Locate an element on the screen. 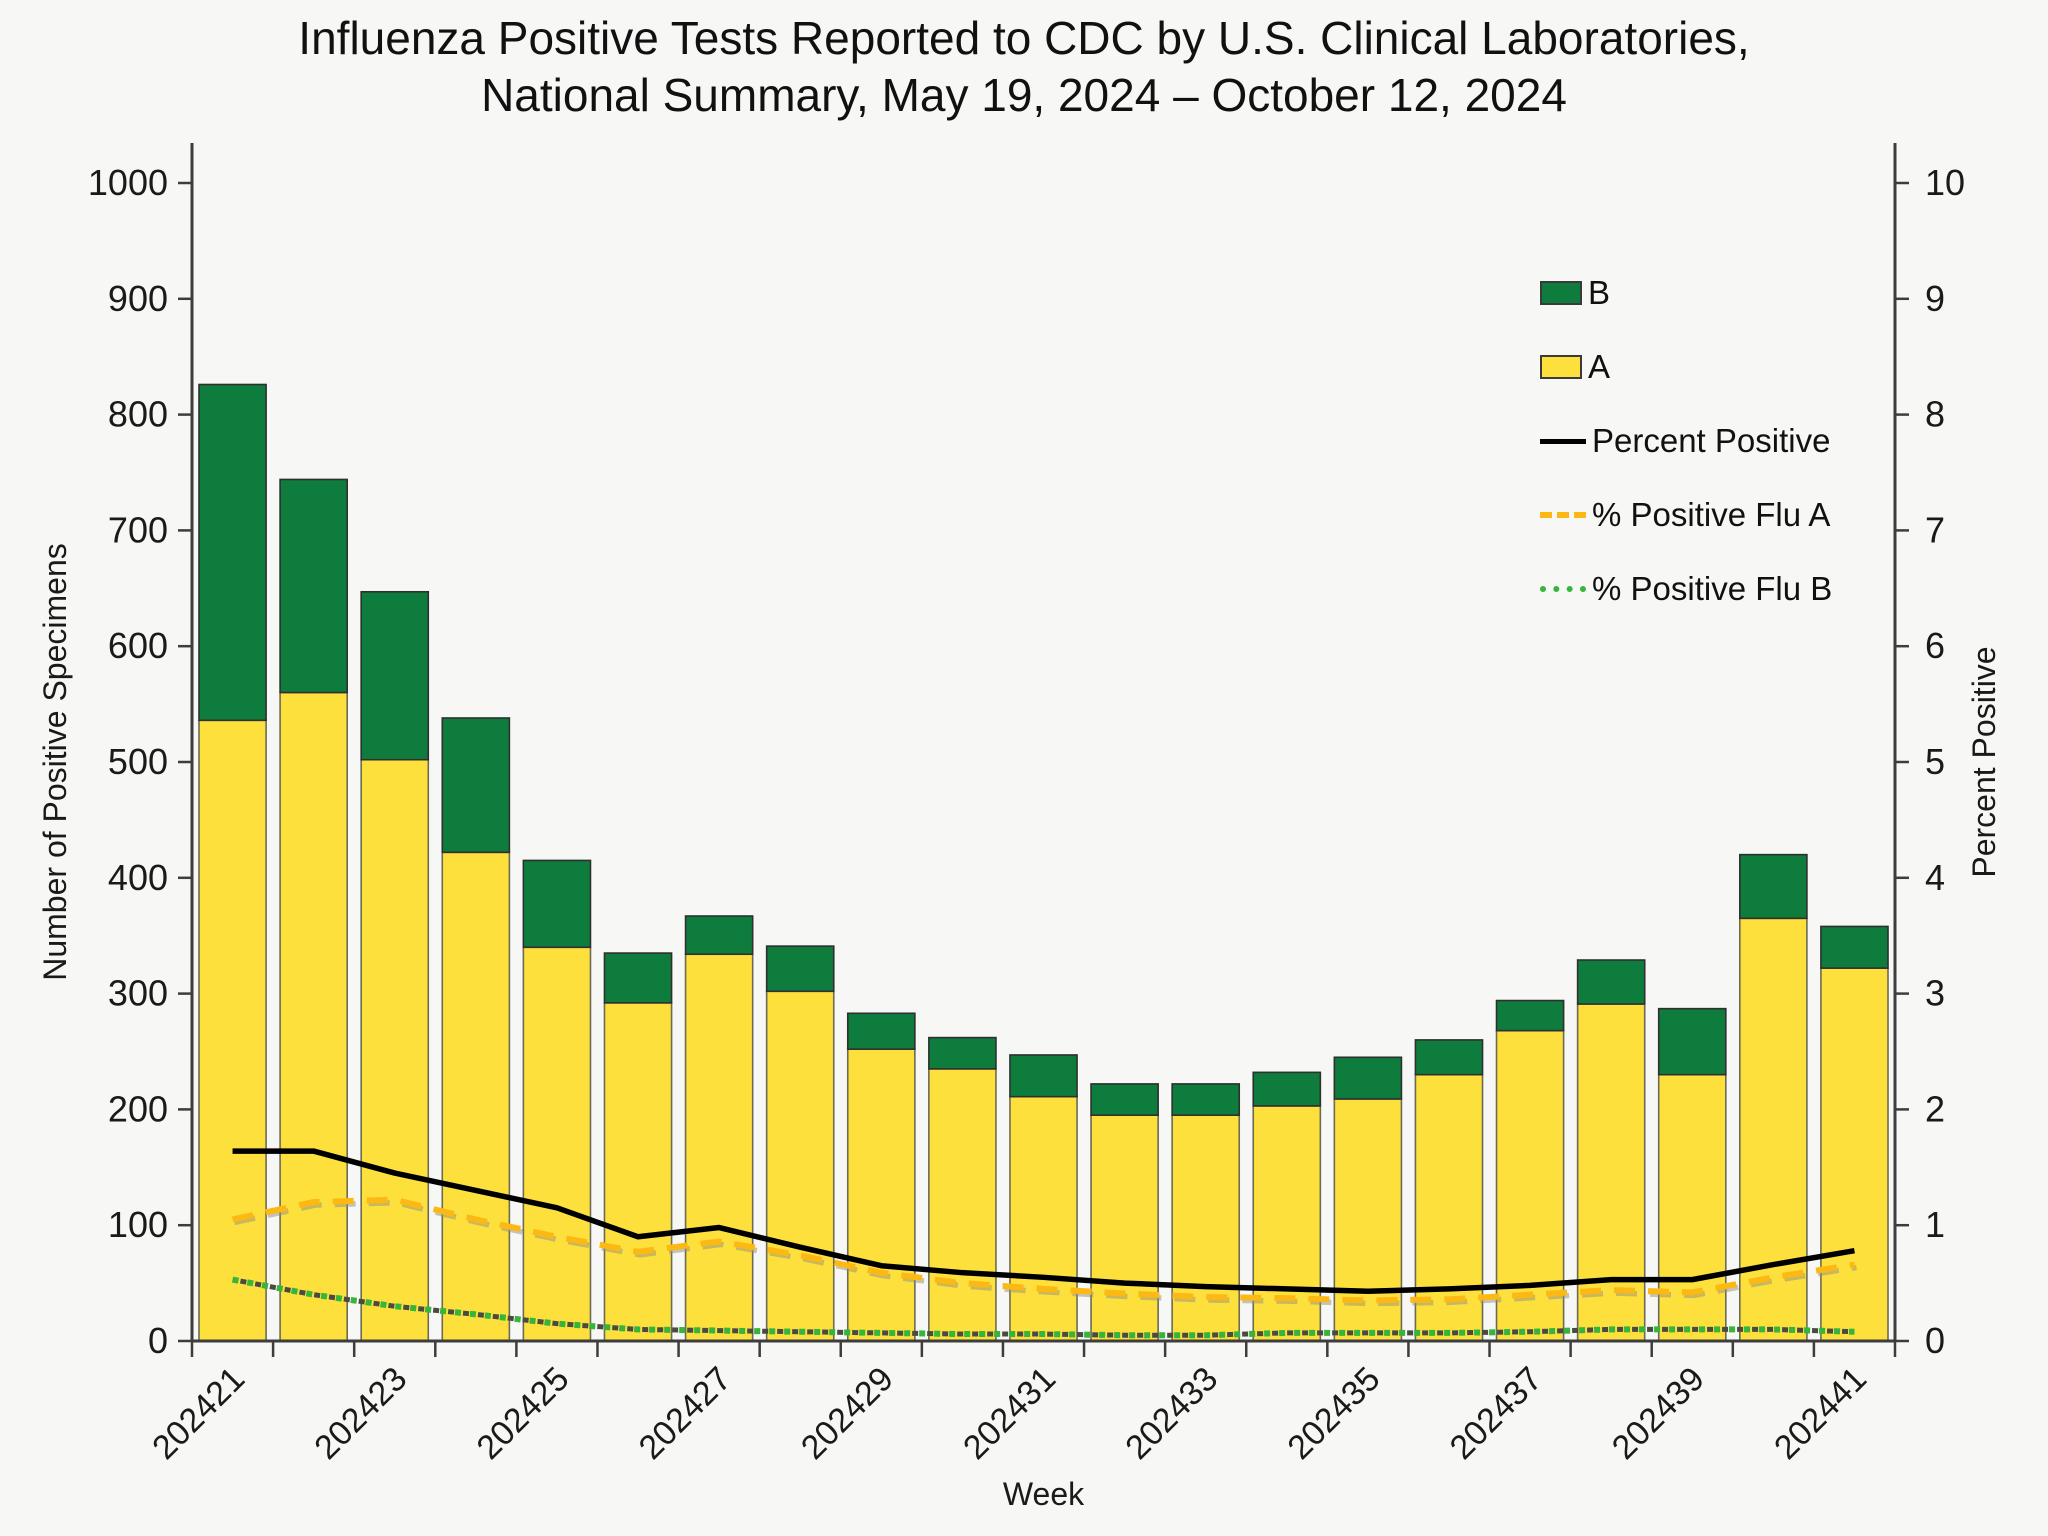  legend-item-percent-positive: Percent Positive is located at coordinates (1720, 441).